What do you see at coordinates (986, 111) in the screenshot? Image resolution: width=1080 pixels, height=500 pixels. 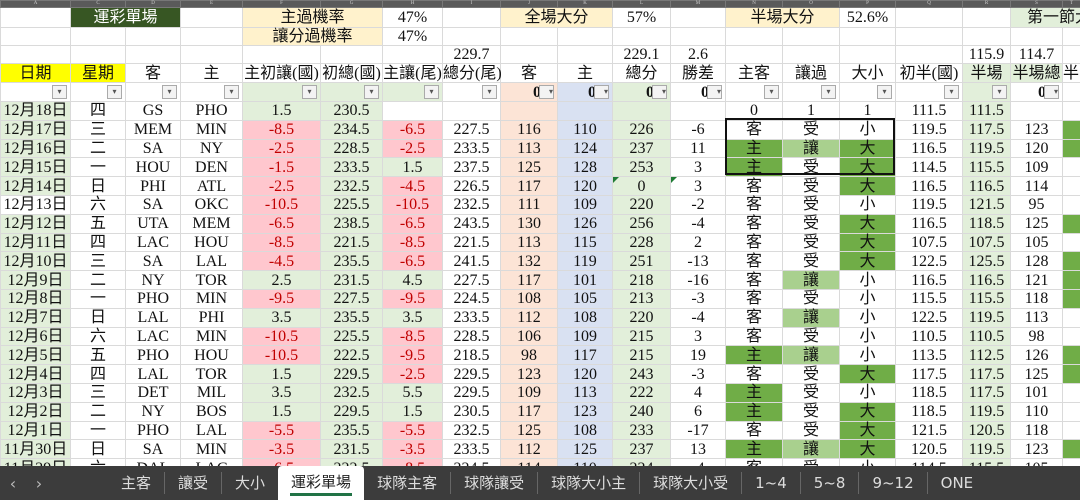 I see `cell-half: 111.5` at bounding box center [986, 111].